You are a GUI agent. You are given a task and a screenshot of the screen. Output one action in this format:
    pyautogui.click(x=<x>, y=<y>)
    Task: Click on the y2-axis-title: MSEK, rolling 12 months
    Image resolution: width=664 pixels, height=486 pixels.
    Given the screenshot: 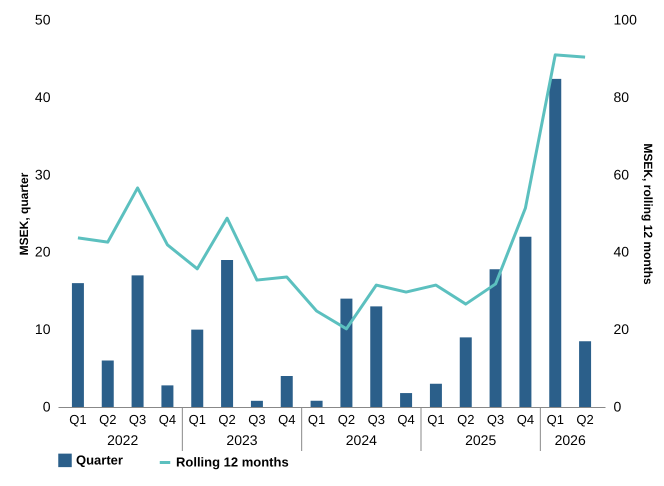 What is the action you would take?
    pyautogui.click(x=647, y=214)
    